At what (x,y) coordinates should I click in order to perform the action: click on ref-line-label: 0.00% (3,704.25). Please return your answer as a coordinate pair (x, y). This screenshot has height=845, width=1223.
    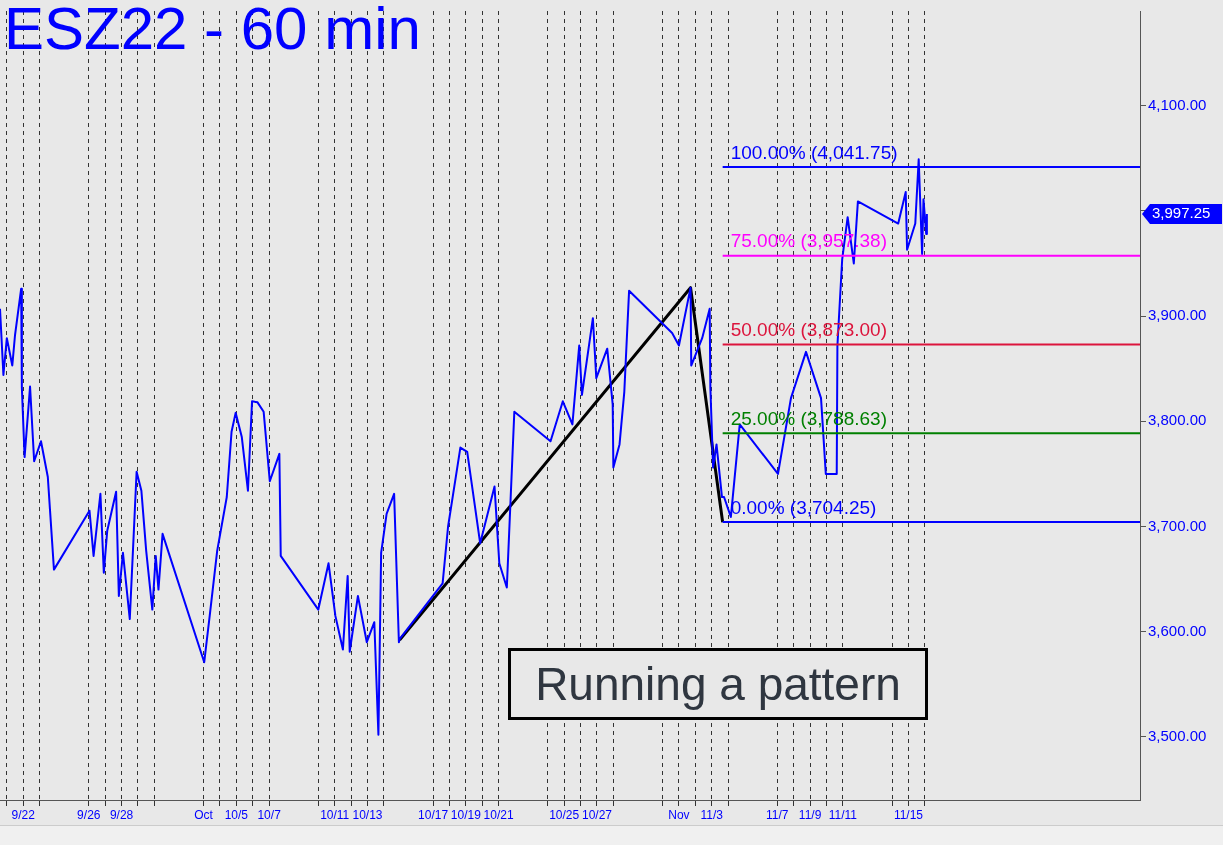
    Looking at the image, I should click on (803, 507).